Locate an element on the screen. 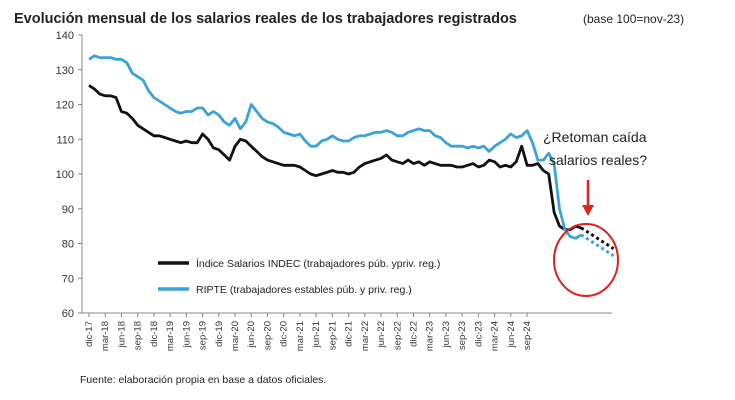  projection-line-indec is located at coordinates (597, 238).